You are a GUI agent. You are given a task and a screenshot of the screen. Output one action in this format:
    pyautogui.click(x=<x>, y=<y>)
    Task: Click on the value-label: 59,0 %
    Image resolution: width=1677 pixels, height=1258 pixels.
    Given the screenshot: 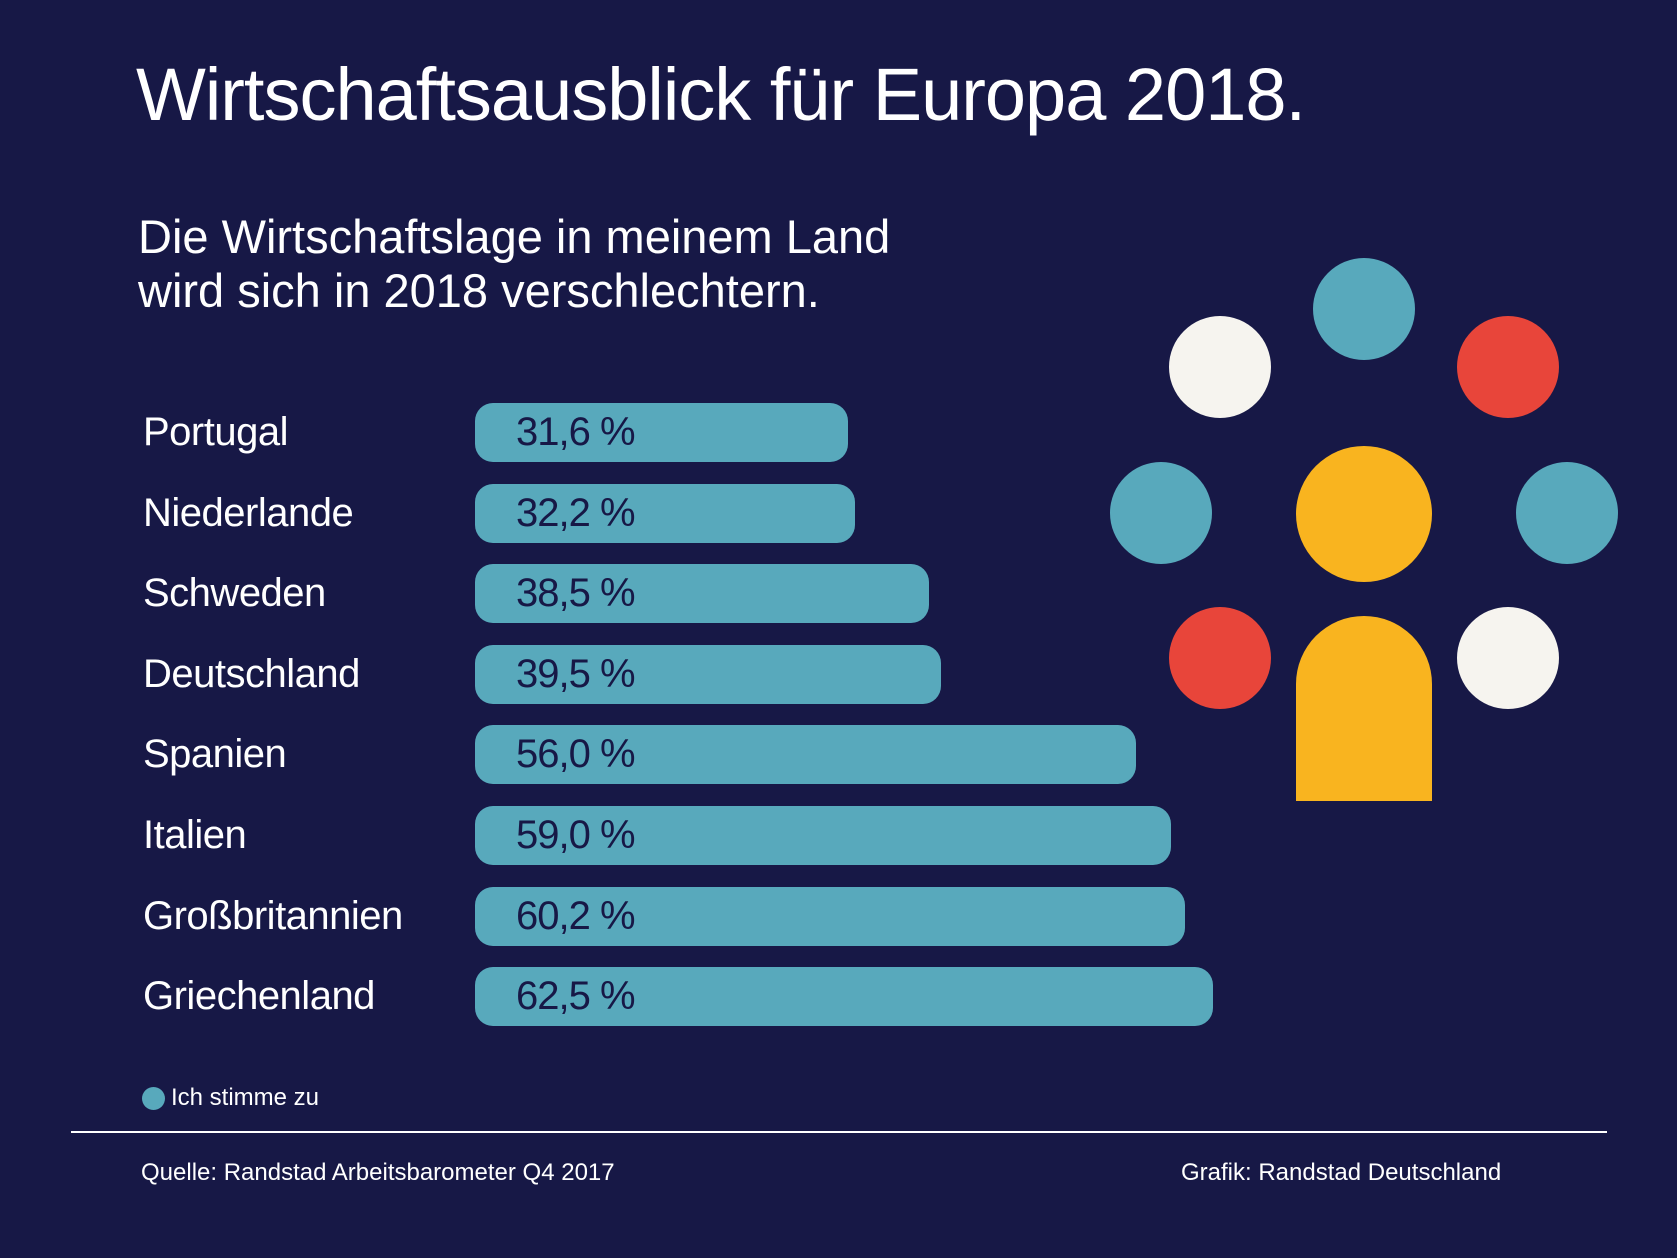 What is the action you would take?
    pyautogui.click(x=576, y=835)
    